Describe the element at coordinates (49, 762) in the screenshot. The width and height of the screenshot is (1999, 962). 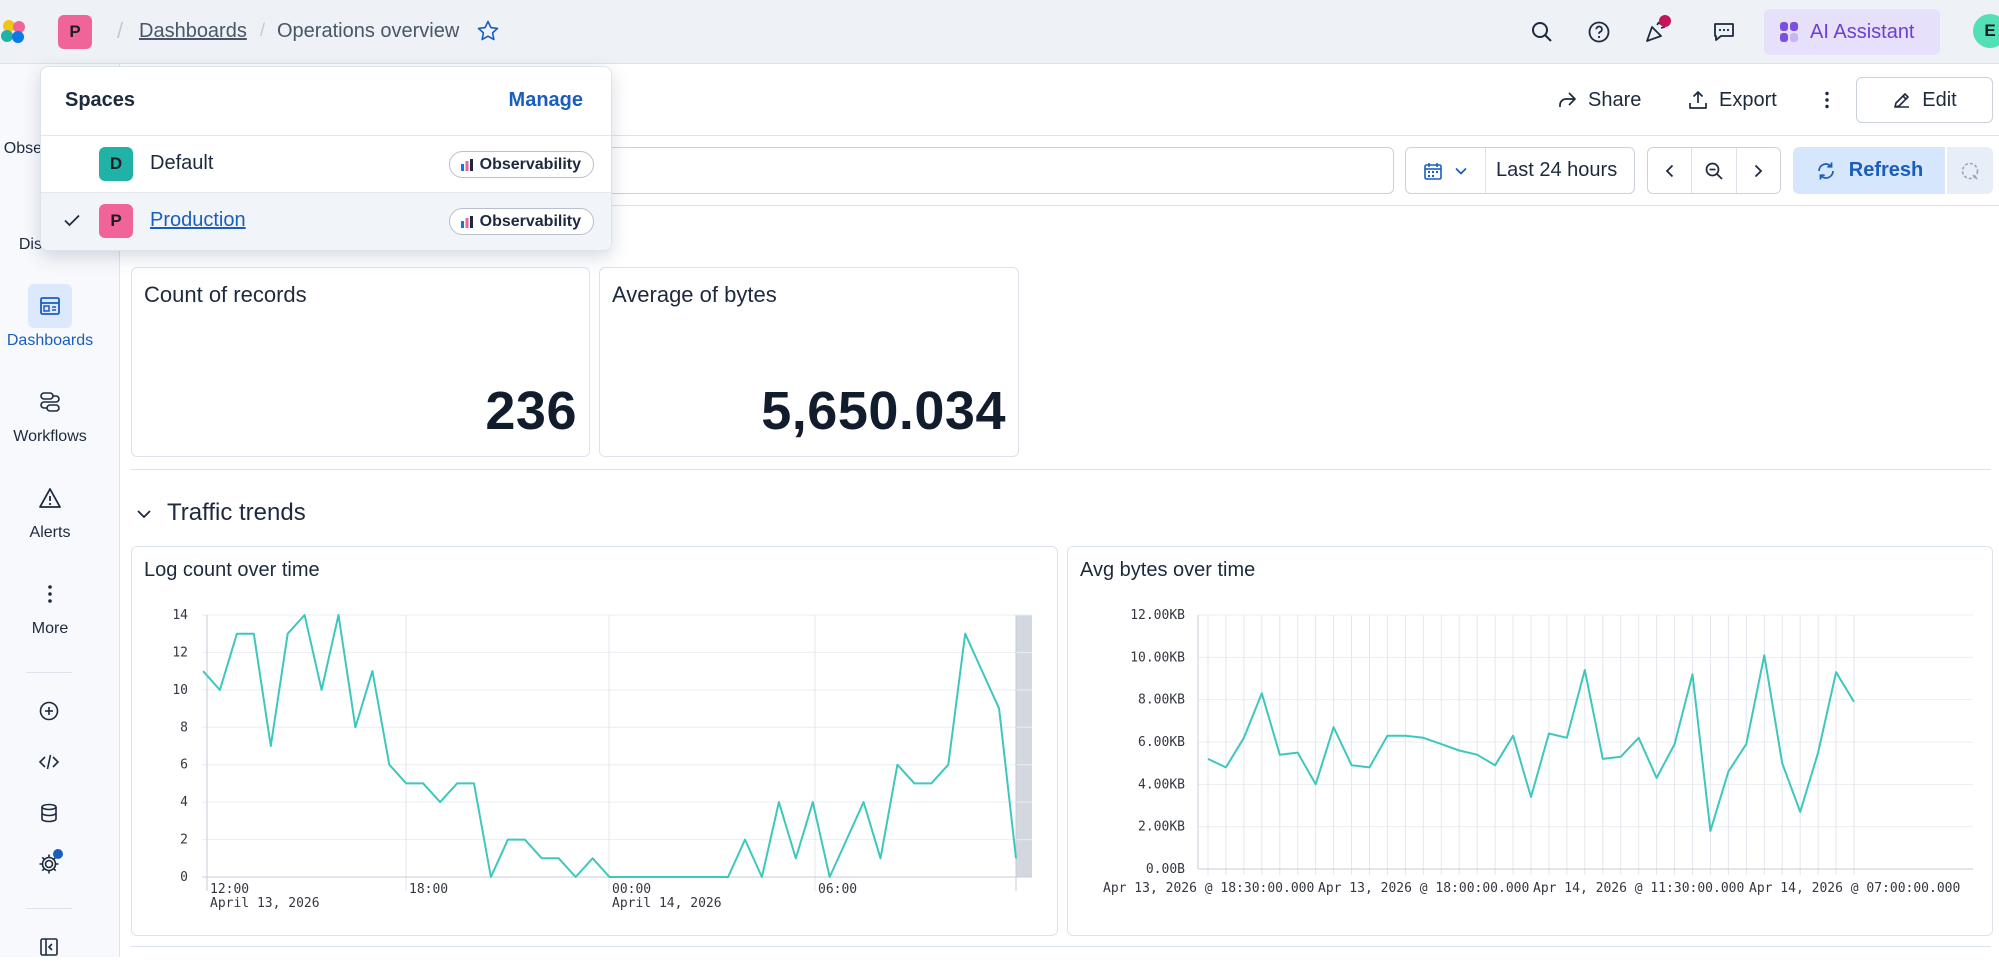
I see `code-icon` at that location.